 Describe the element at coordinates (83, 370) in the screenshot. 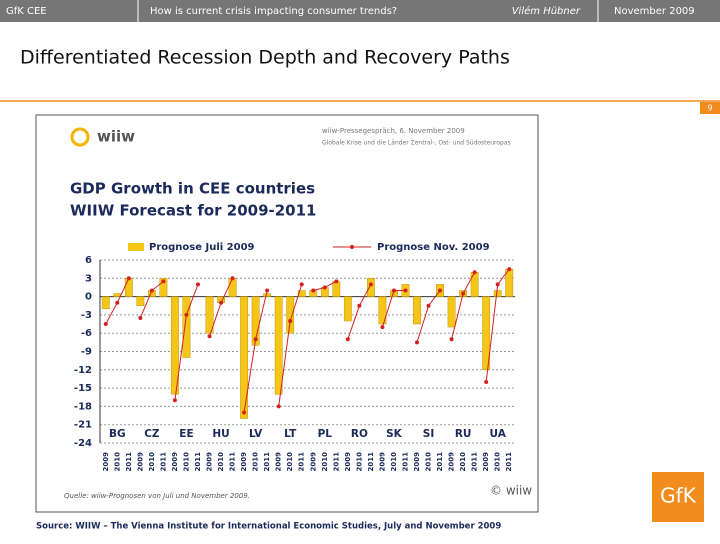

I see `y-tick-label: -12` at that location.